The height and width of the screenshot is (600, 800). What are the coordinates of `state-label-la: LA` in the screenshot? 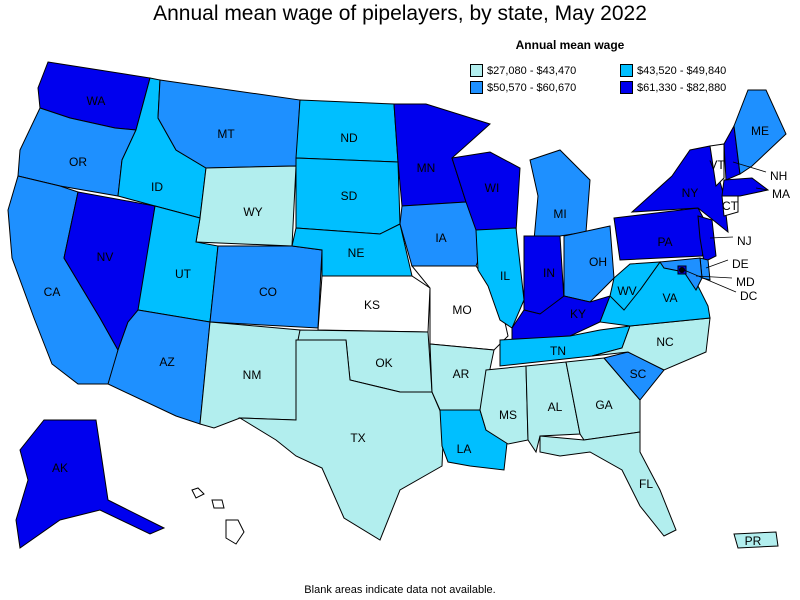 It's located at (464, 449).